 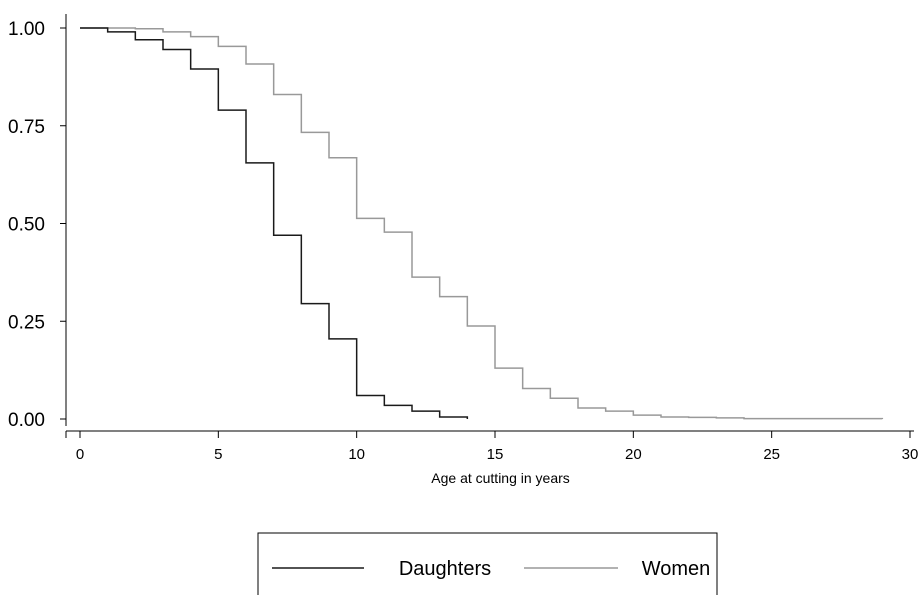 What do you see at coordinates (445, 569) in the screenshot?
I see `legend-label-daughters: Daughters` at bounding box center [445, 569].